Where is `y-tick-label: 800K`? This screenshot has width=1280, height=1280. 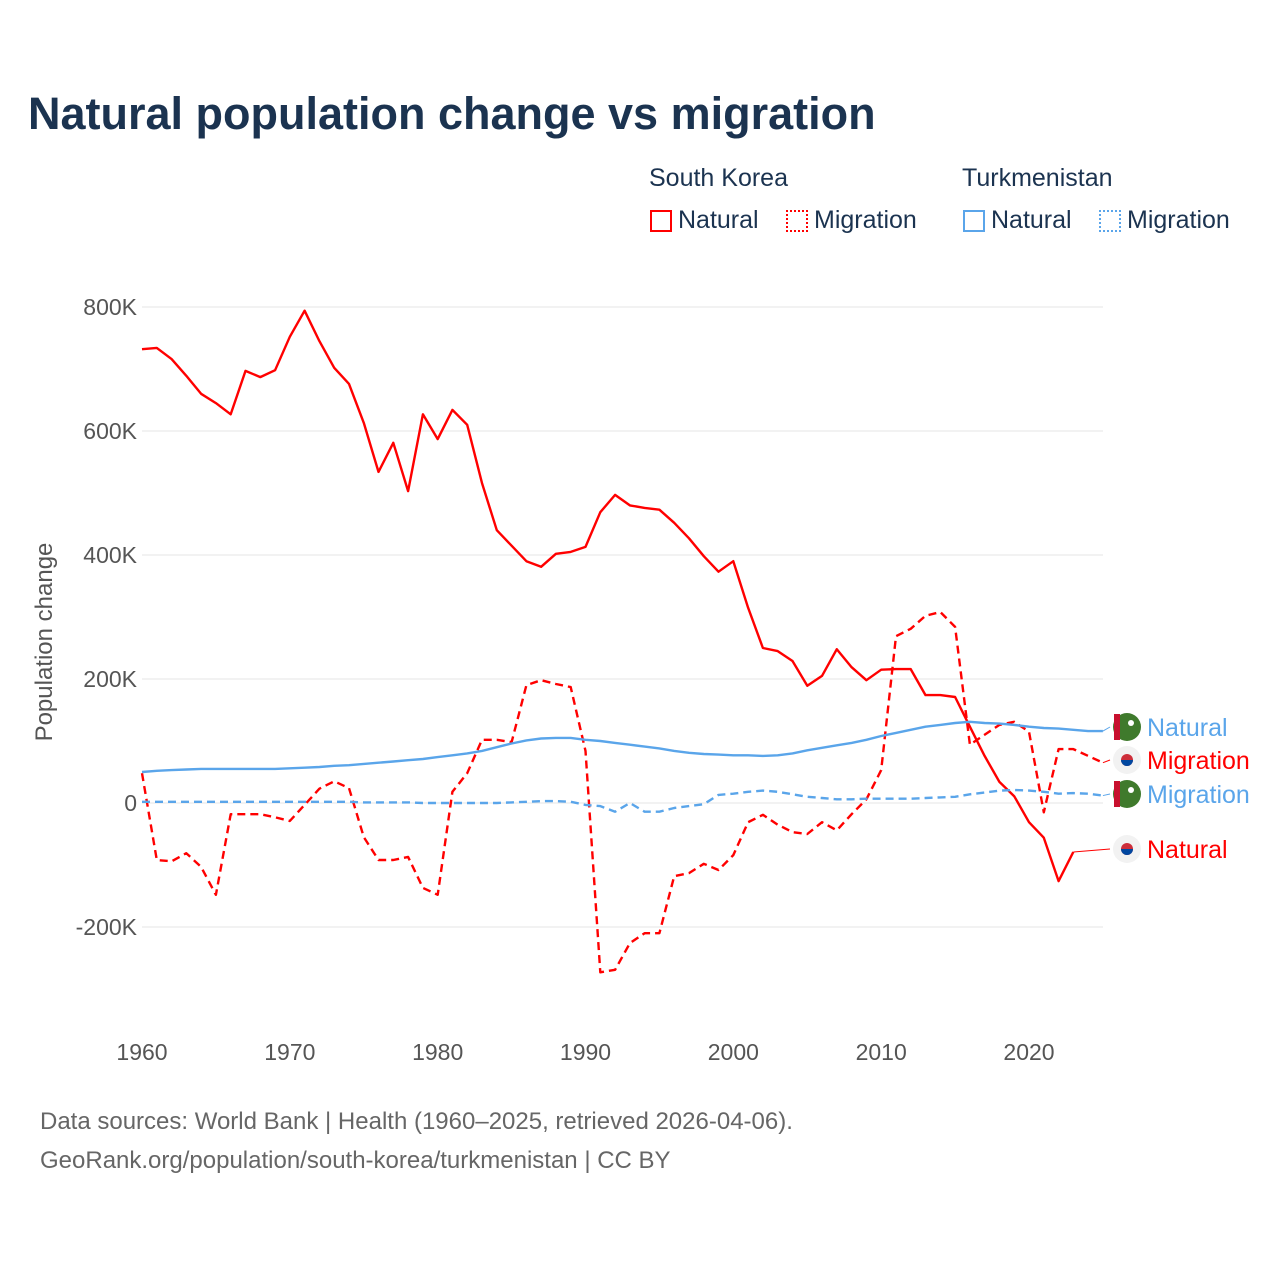 y-tick-label: 800K is located at coordinates (110, 307).